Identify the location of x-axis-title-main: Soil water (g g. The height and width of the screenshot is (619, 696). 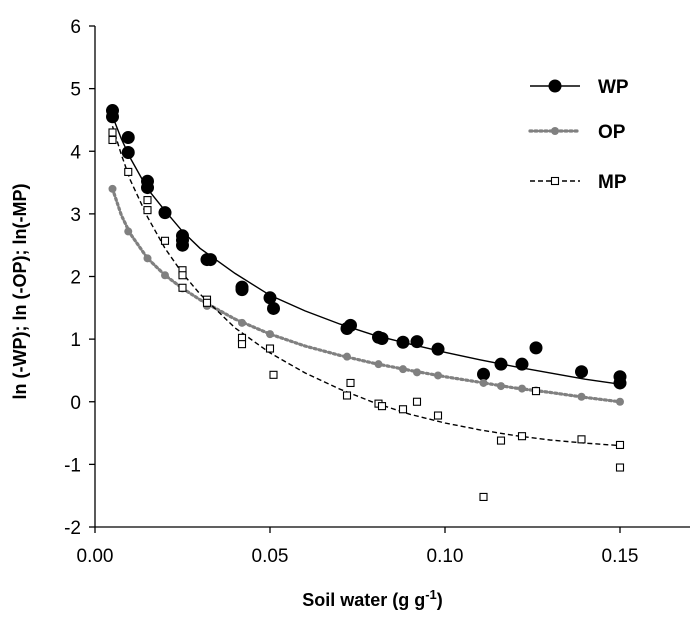
(363, 600).